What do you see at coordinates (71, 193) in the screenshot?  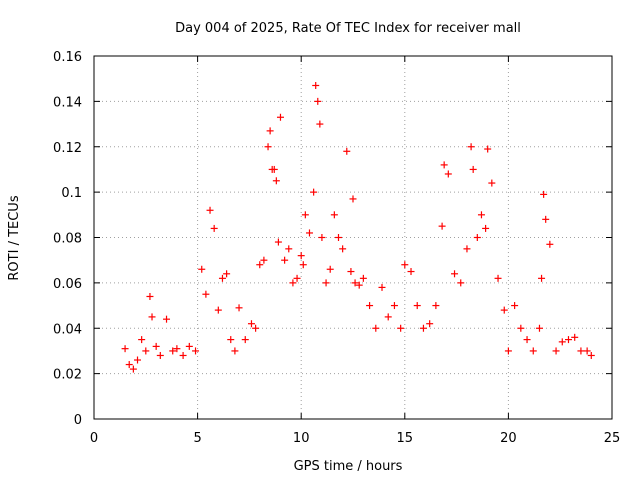 I see `y-tick-label: 0.1` at bounding box center [71, 193].